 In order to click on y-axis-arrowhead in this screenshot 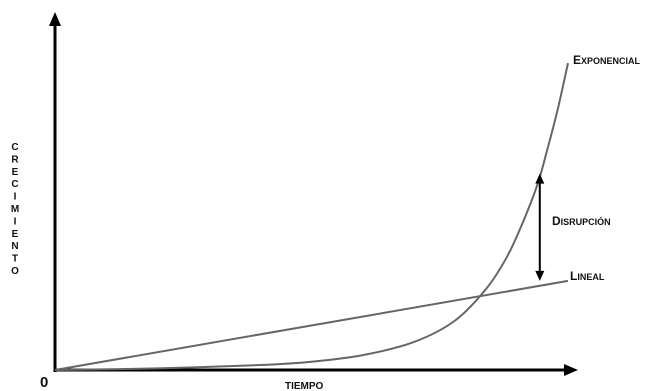, I will do `click(55, 19)`.